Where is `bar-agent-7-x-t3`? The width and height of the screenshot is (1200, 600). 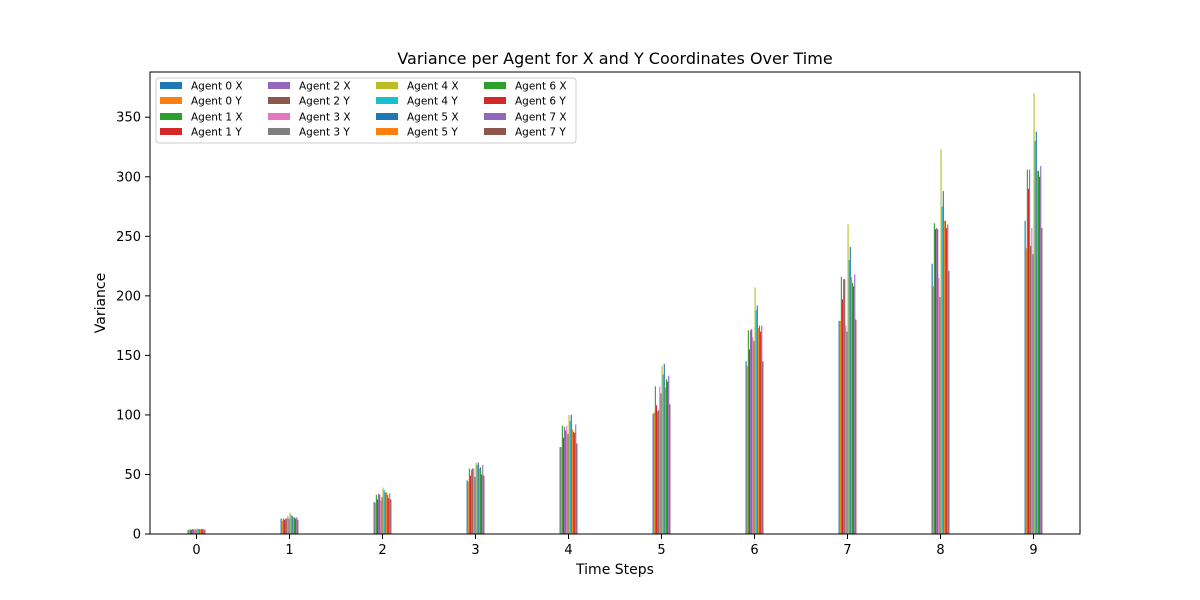 bar-agent-7-x-t3 is located at coordinates (483, 499).